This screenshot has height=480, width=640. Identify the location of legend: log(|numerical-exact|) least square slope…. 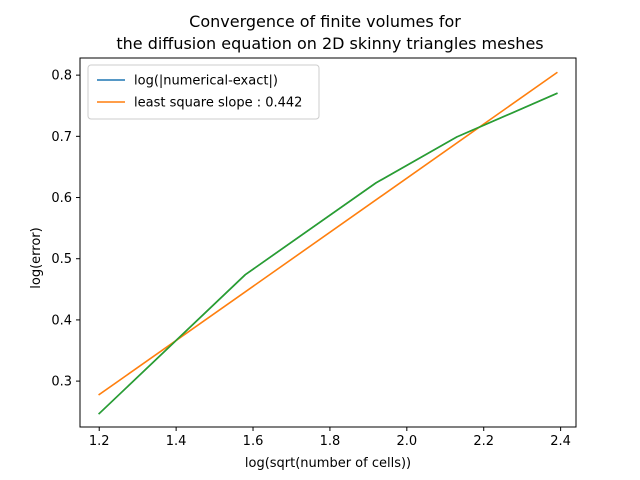
(203, 92).